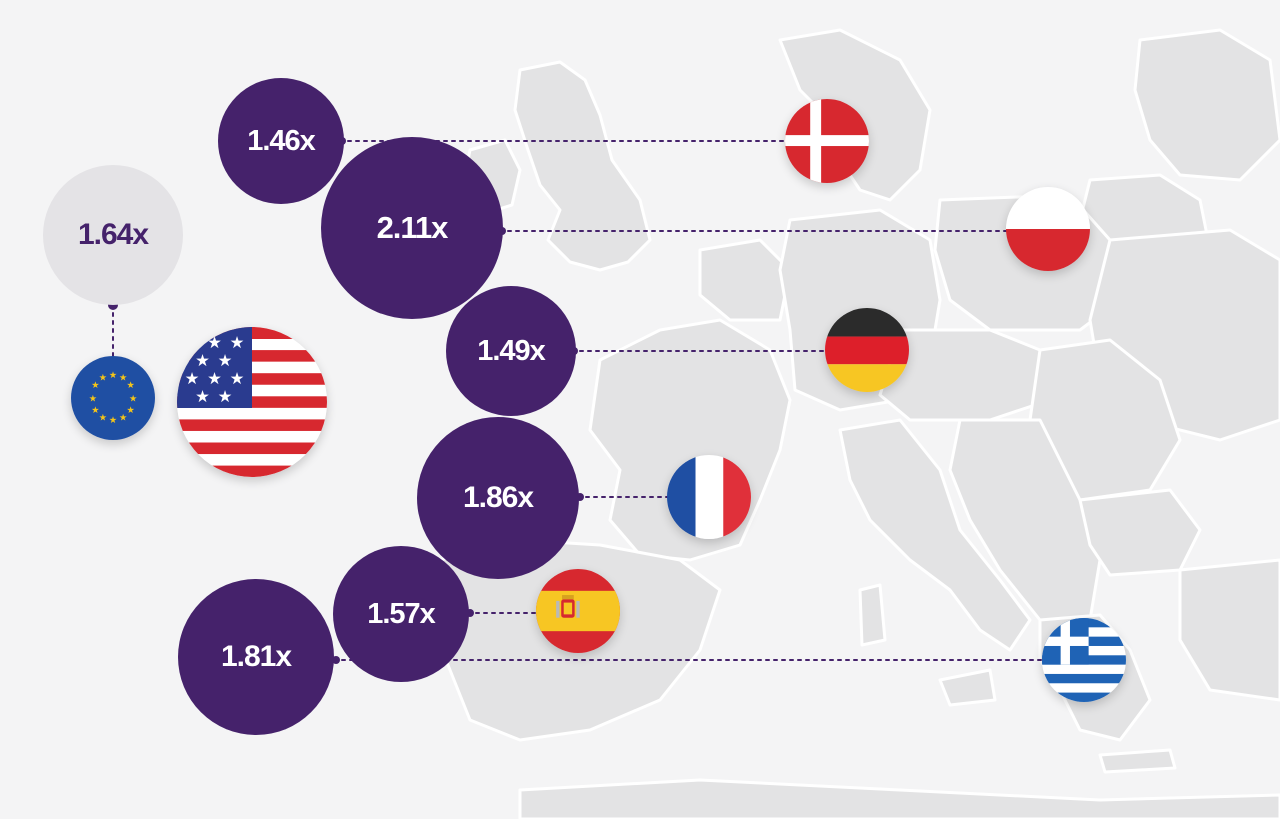 This screenshot has height=819, width=1280. I want to click on spain-multiplier-bubble: 1.57x, so click(401, 614).